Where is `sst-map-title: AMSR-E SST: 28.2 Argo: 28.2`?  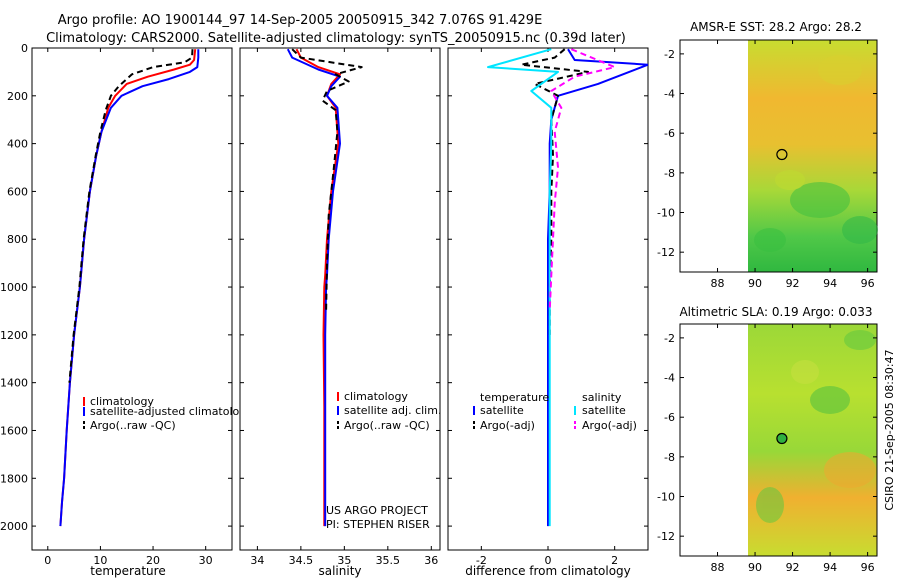
sst-map-title: AMSR-E SST: 28.2 Argo: 28.2 is located at coordinates (776, 27).